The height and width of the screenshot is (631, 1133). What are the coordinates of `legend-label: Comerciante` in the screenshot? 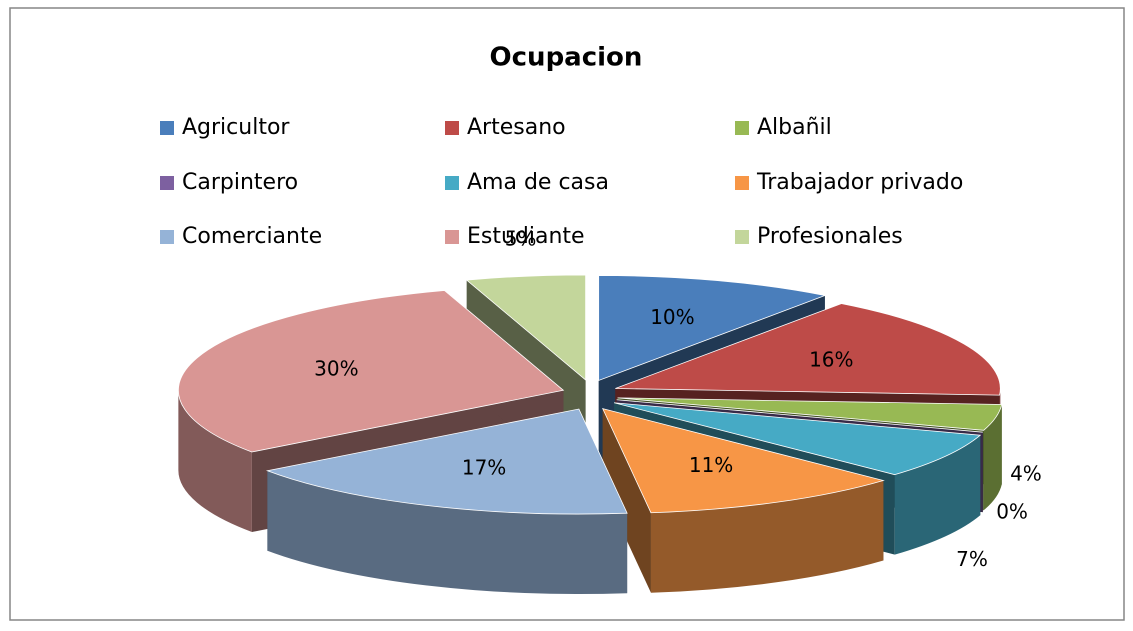 It's located at (252, 236).